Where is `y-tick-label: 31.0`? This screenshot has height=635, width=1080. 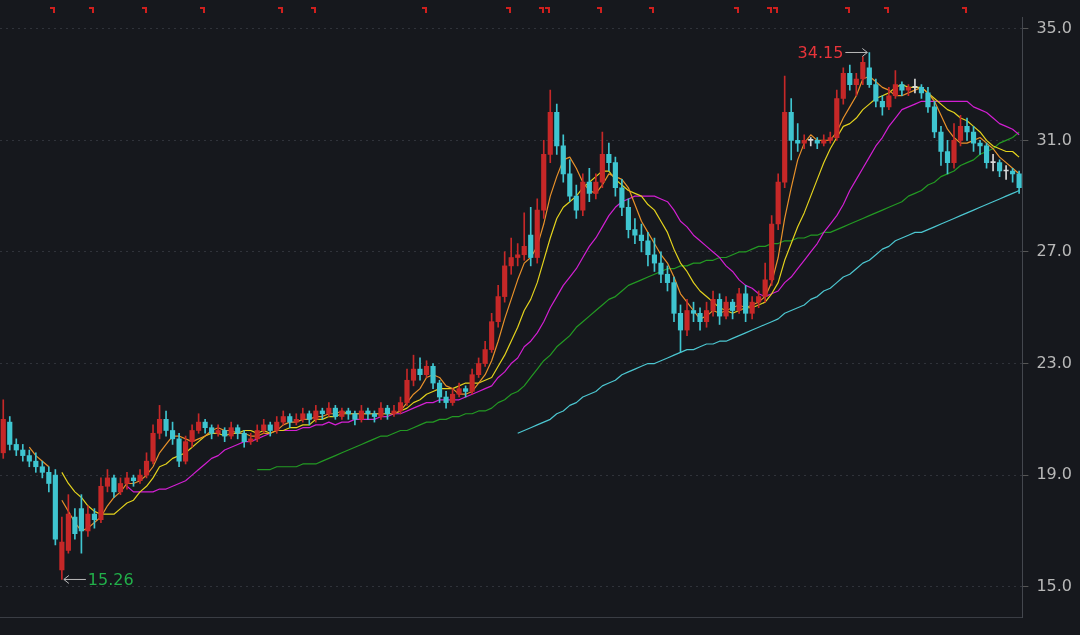
y-tick-label: 31.0 is located at coordinates (1054, 139).